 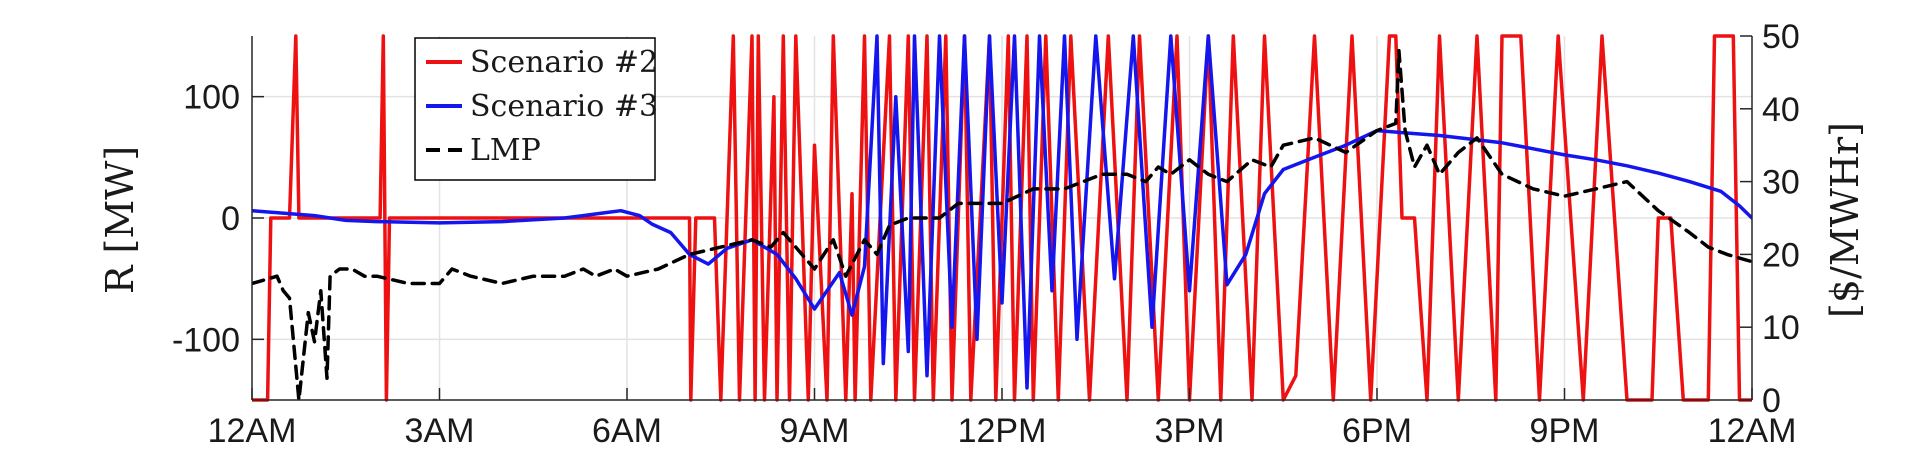 I want to click on y-right-tick-label: 10, so click(x=1781, y=328).